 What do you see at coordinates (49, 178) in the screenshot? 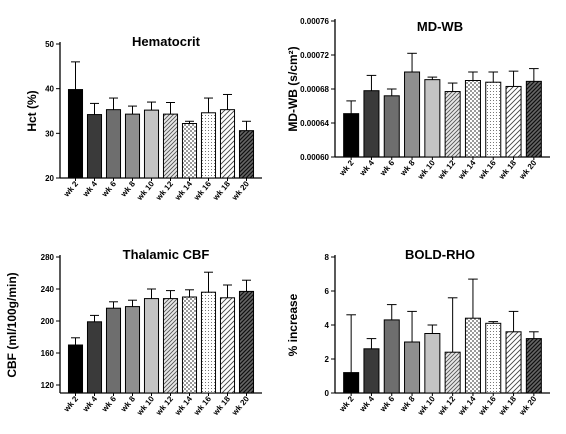
I see `y-tick-label: 20` at bounding box center [49, 178].